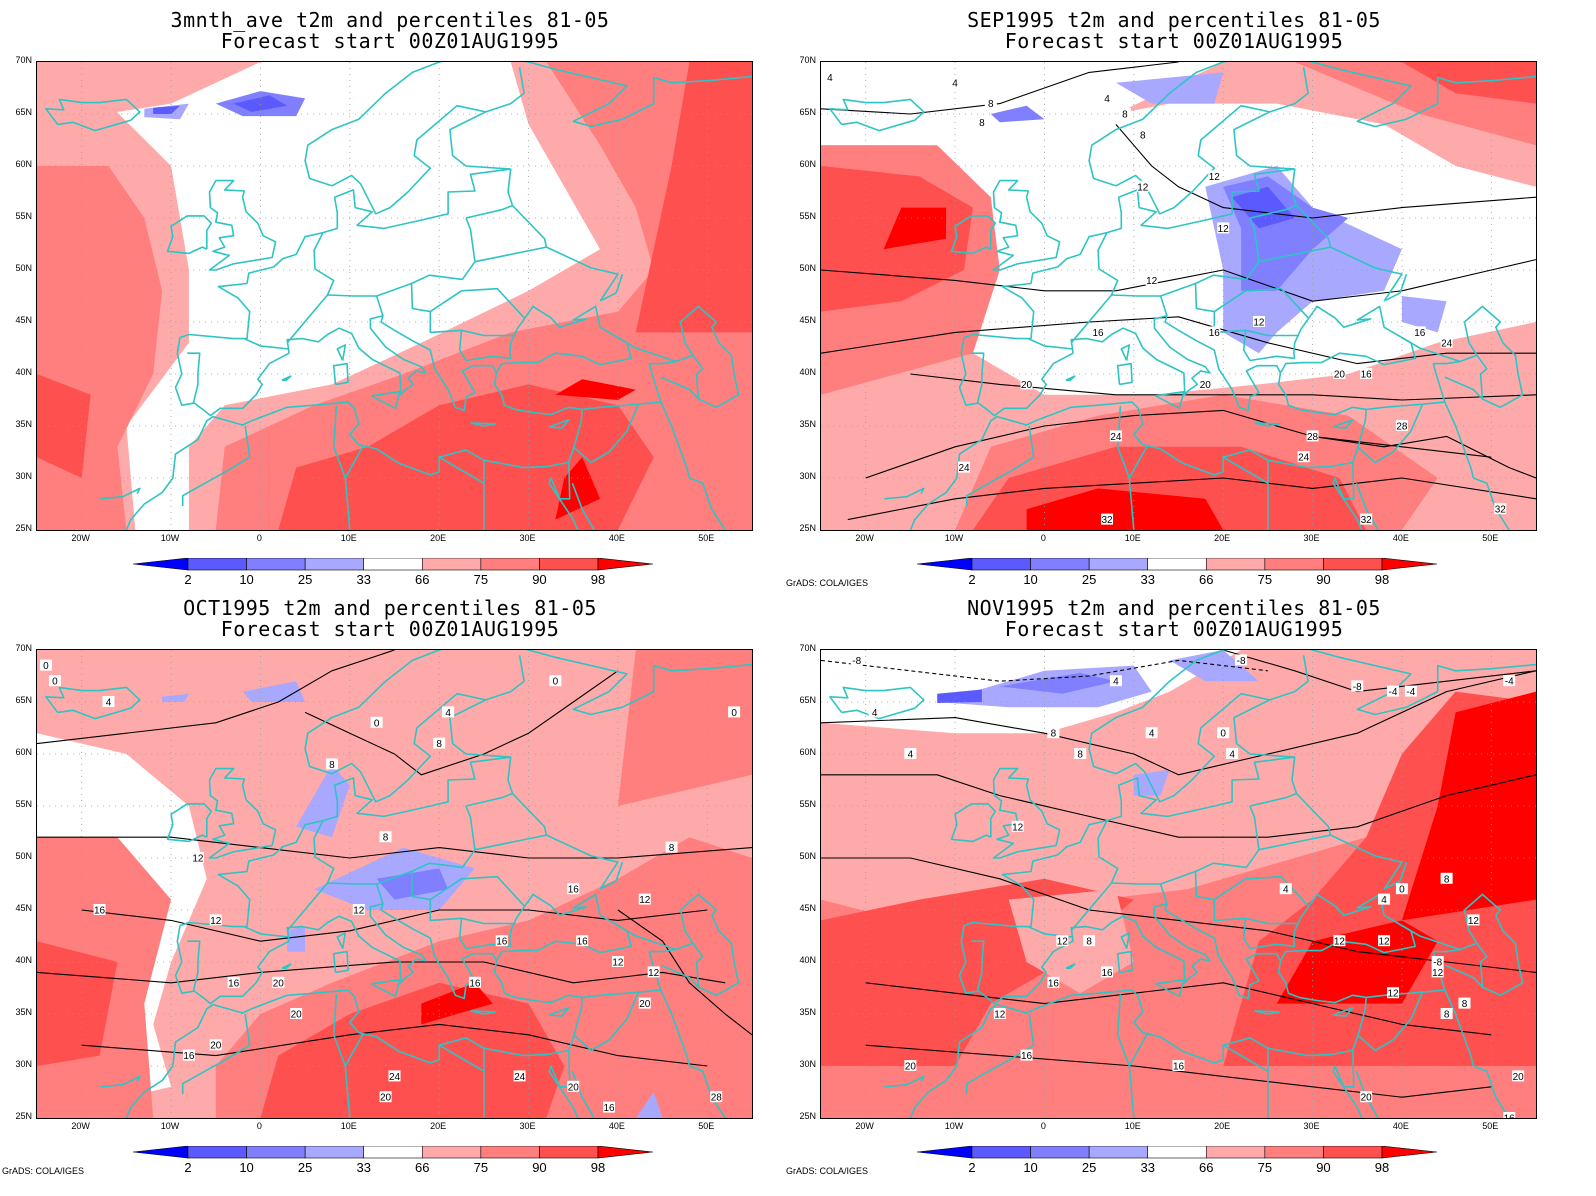  Describe the element at coordinates (1174, 41) in the screenshot. I see `panel-title-line2: Forecast start 00Z01AUG1995` at that location.